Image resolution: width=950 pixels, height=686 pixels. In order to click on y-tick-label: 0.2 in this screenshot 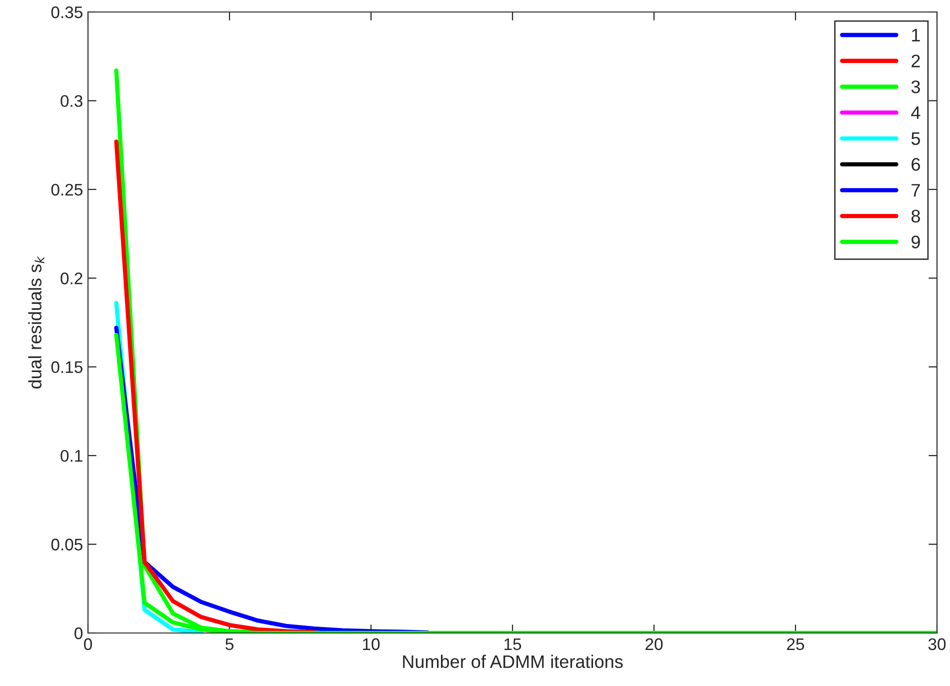, I will do `click(71, 278)`.